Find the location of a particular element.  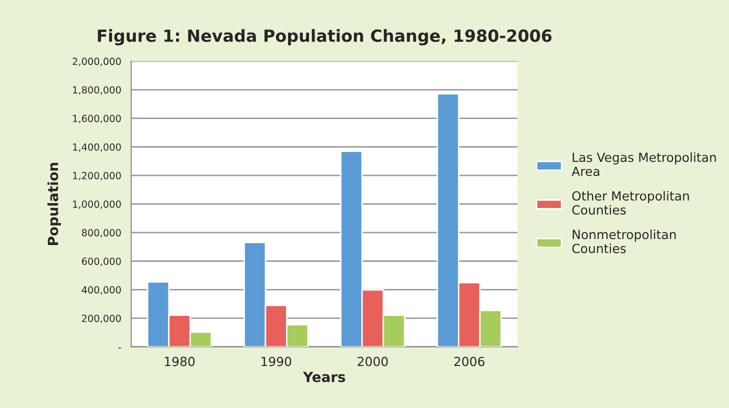

y-tick-label: 400,000 is located at coordinates (101, 290).